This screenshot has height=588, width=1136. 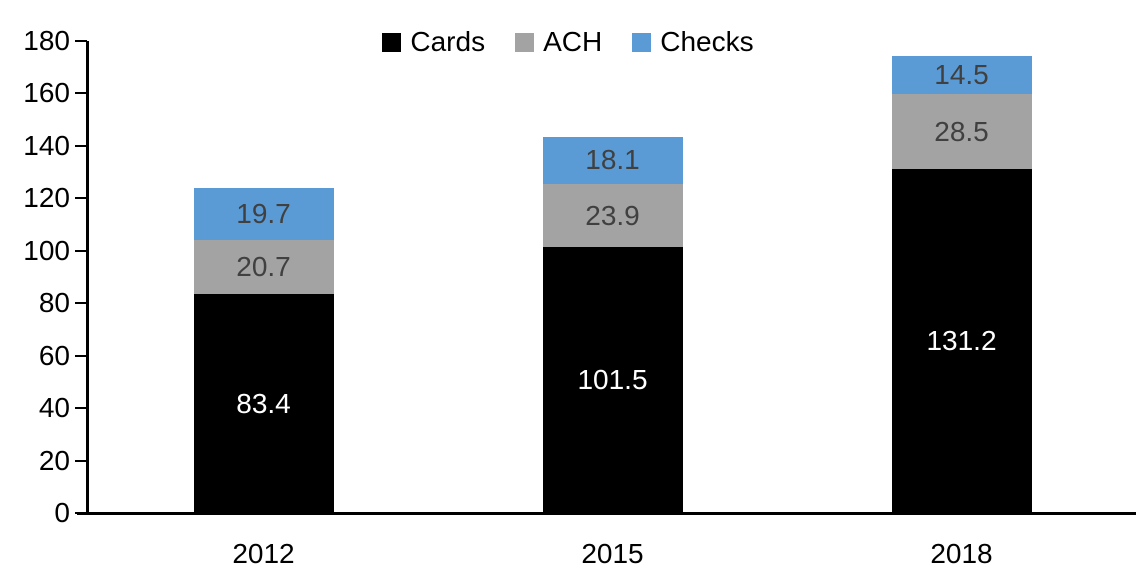 I want to click on bar-segment-label-ach: 20.7, so click(x=263, y=267).